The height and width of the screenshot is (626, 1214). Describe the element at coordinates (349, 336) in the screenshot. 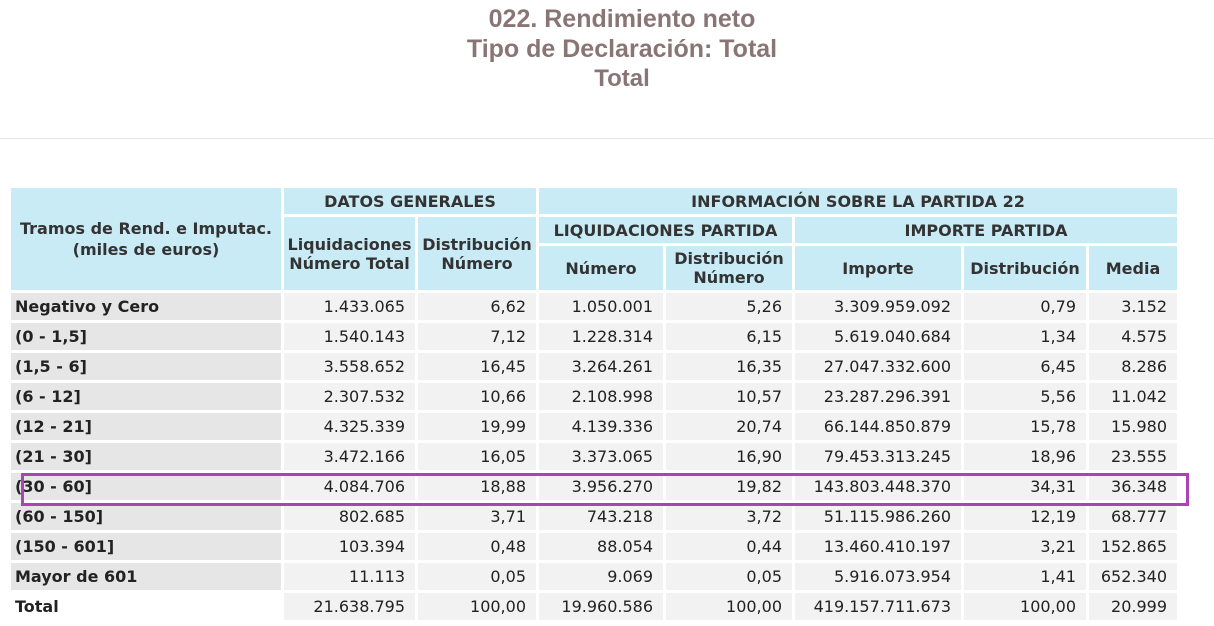

I see `cell: 1.540.143` at that location.